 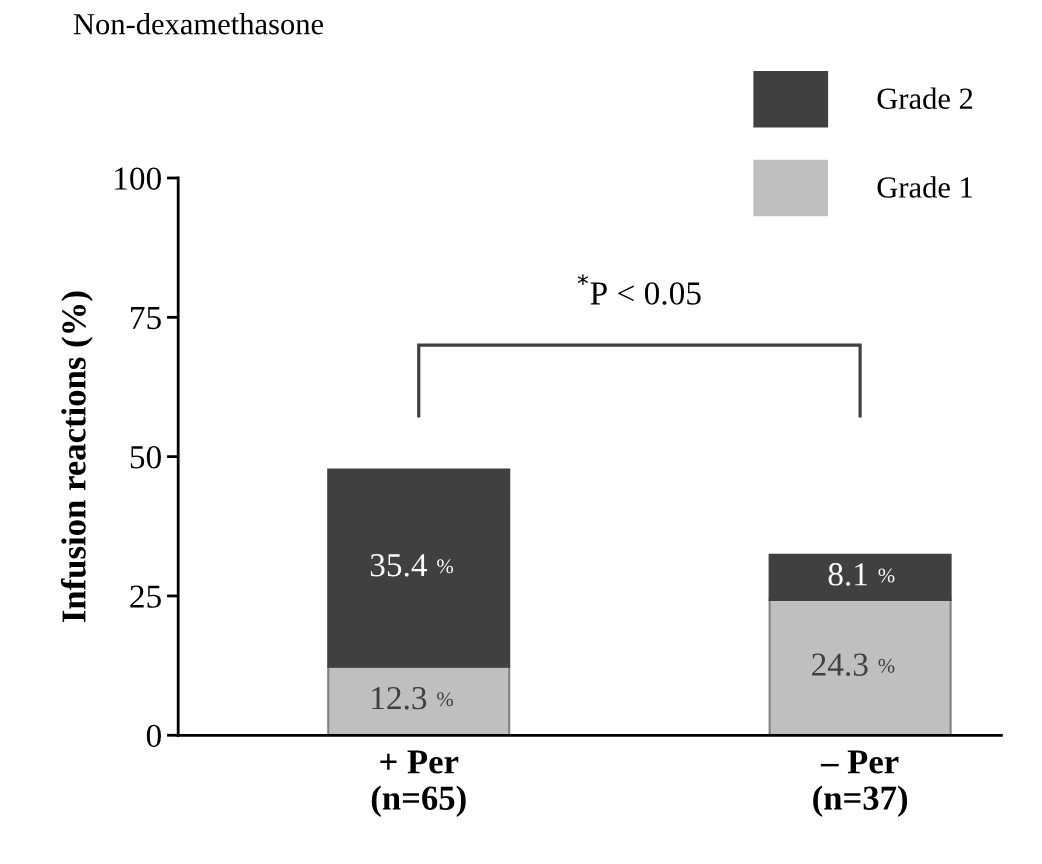 I want to click on y-tick-label: 100, so click(x=138, y=178).